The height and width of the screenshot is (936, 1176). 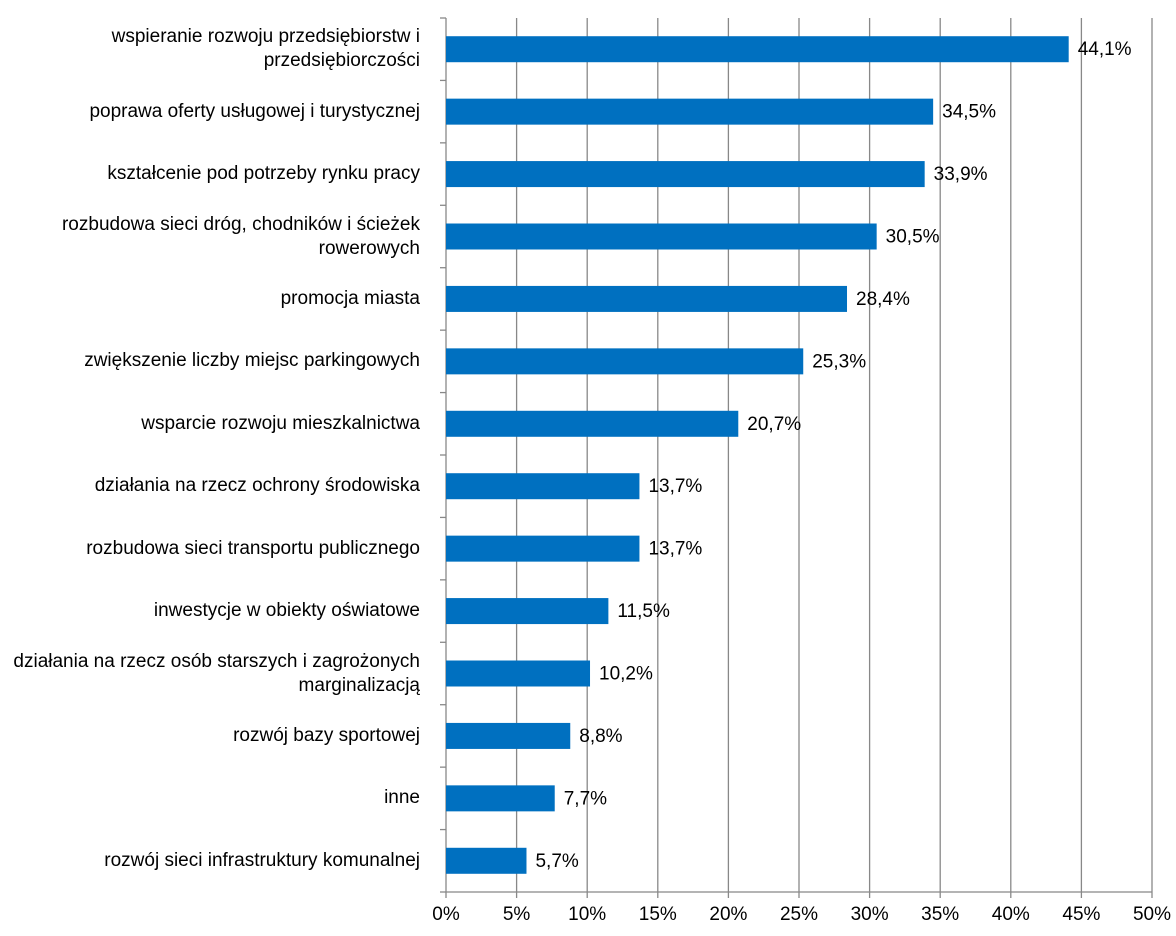 What do you see at coordinates (728, 914) in the screenshot?
I see `x-tick-label: 20%` at bounding box center [728, 914].